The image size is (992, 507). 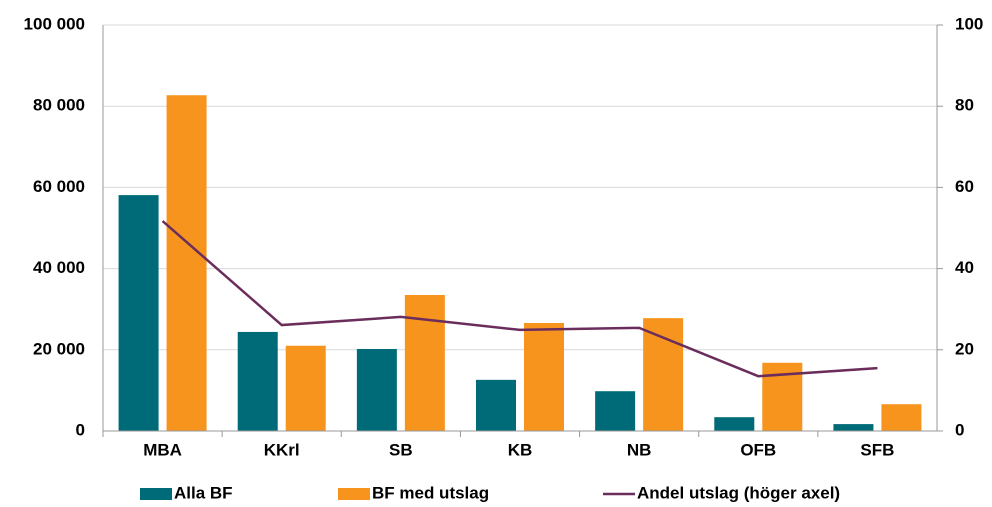 I want to click on x-tick-label: NB, so click(x=639, y=449).